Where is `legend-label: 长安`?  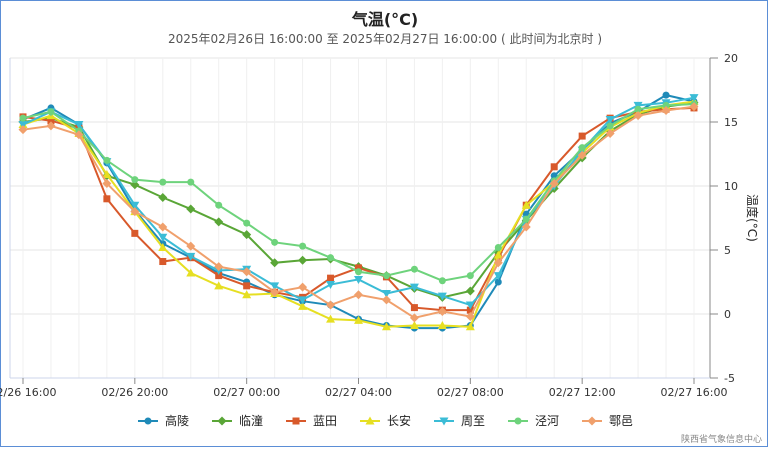 legend-label: 长安 is located at coordinates (398, 421).